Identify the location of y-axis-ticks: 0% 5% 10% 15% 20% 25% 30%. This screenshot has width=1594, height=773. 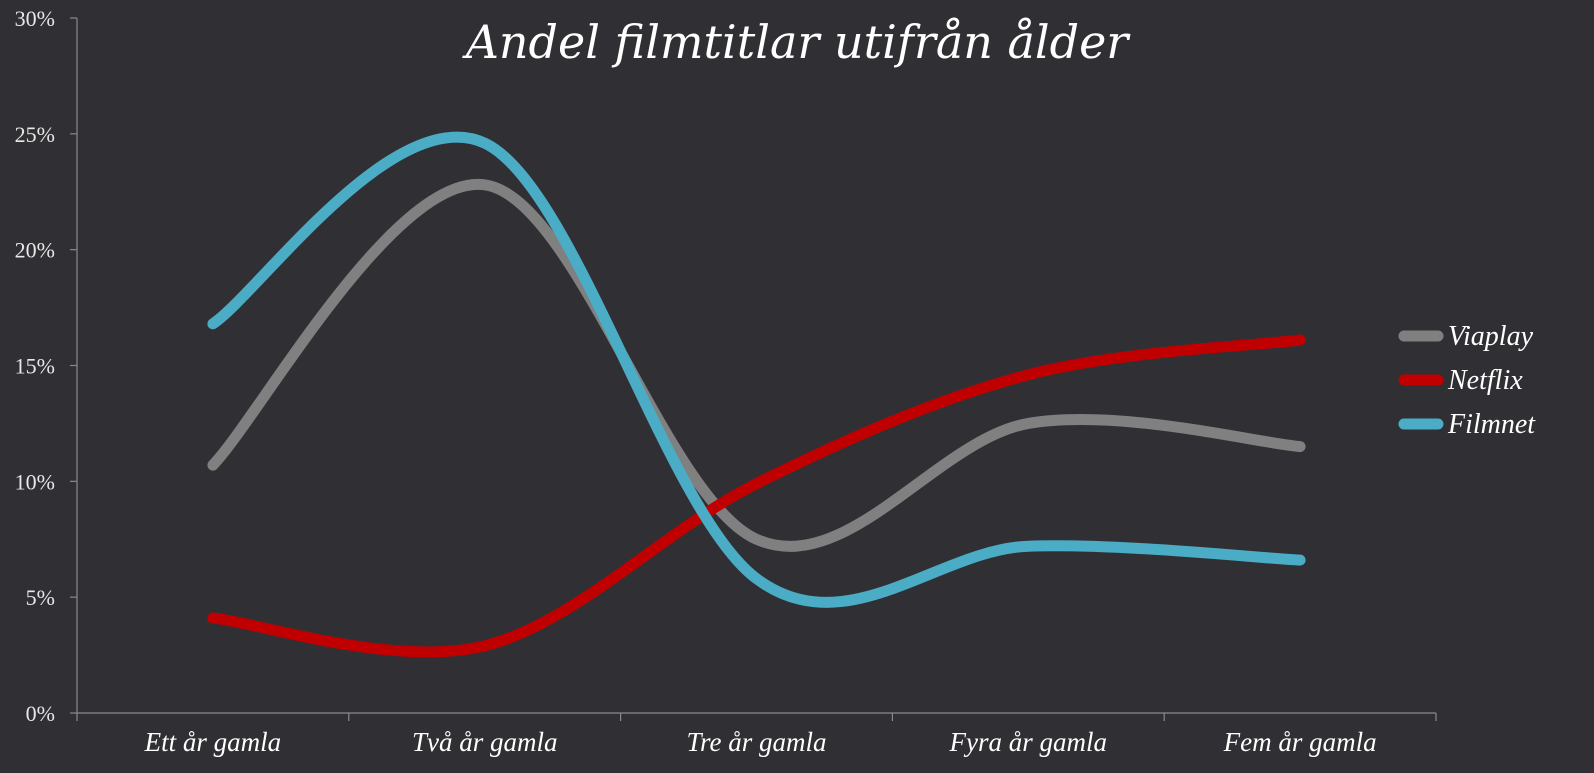
(46, 366).